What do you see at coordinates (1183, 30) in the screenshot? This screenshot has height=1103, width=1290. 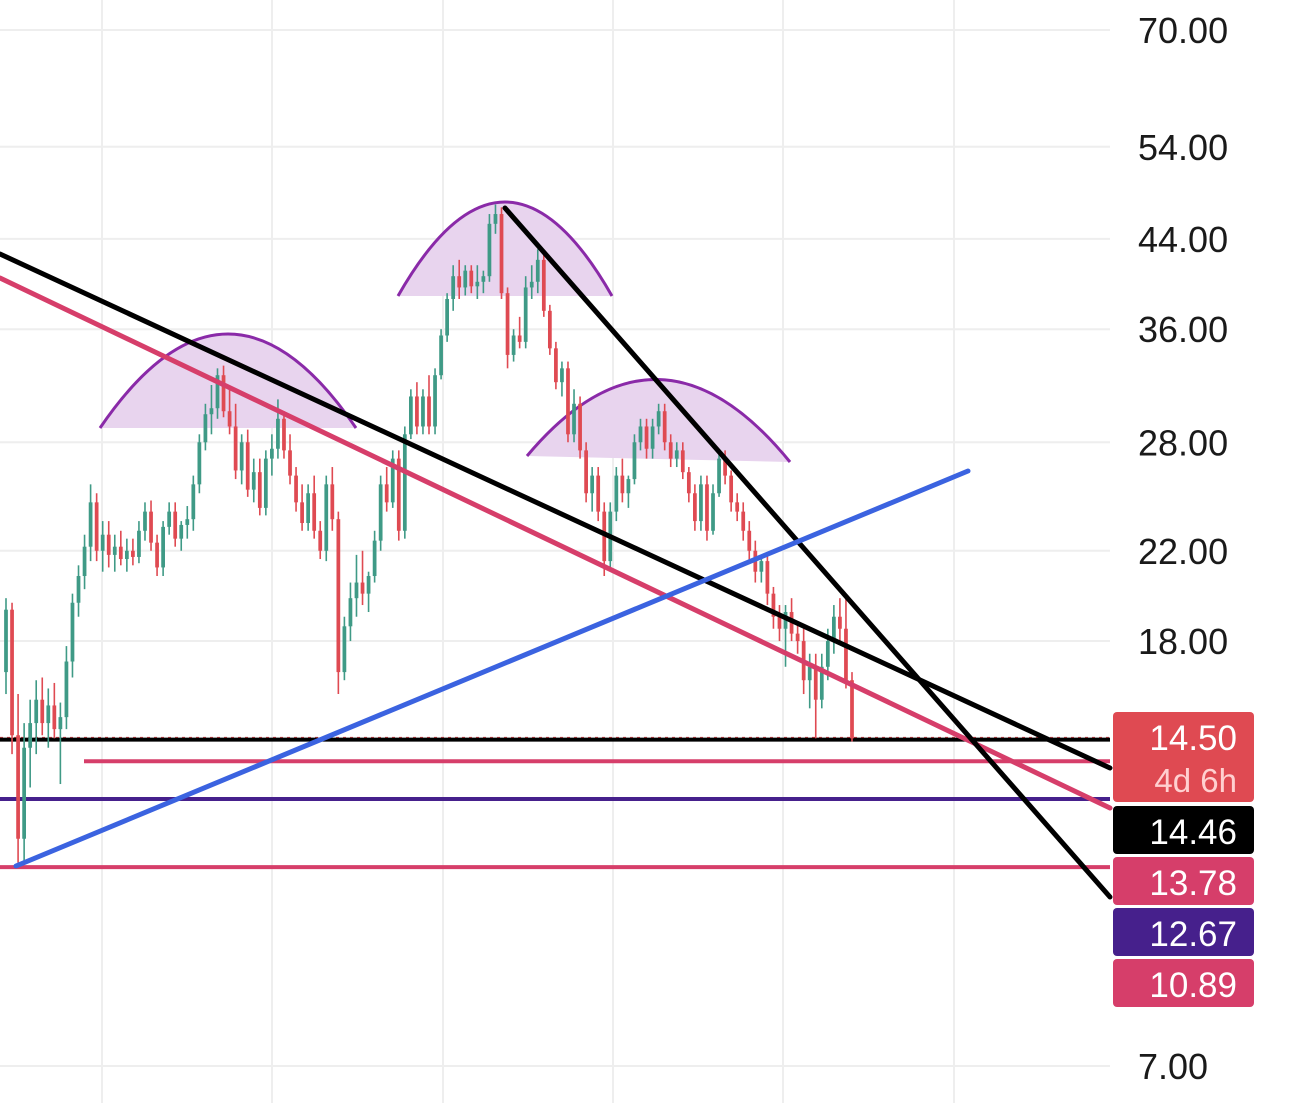 I see `y-tick-label: 70.00` at bounding box center [1183, 30].